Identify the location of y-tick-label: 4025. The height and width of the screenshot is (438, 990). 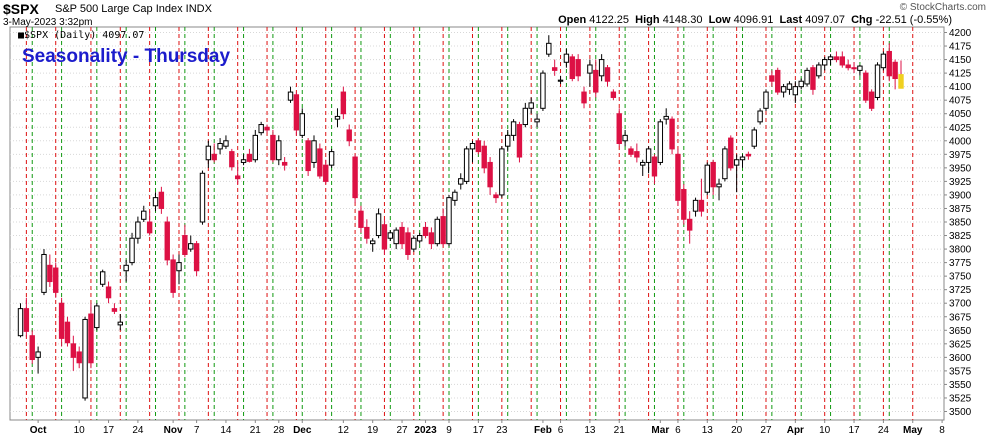
(960, 128).